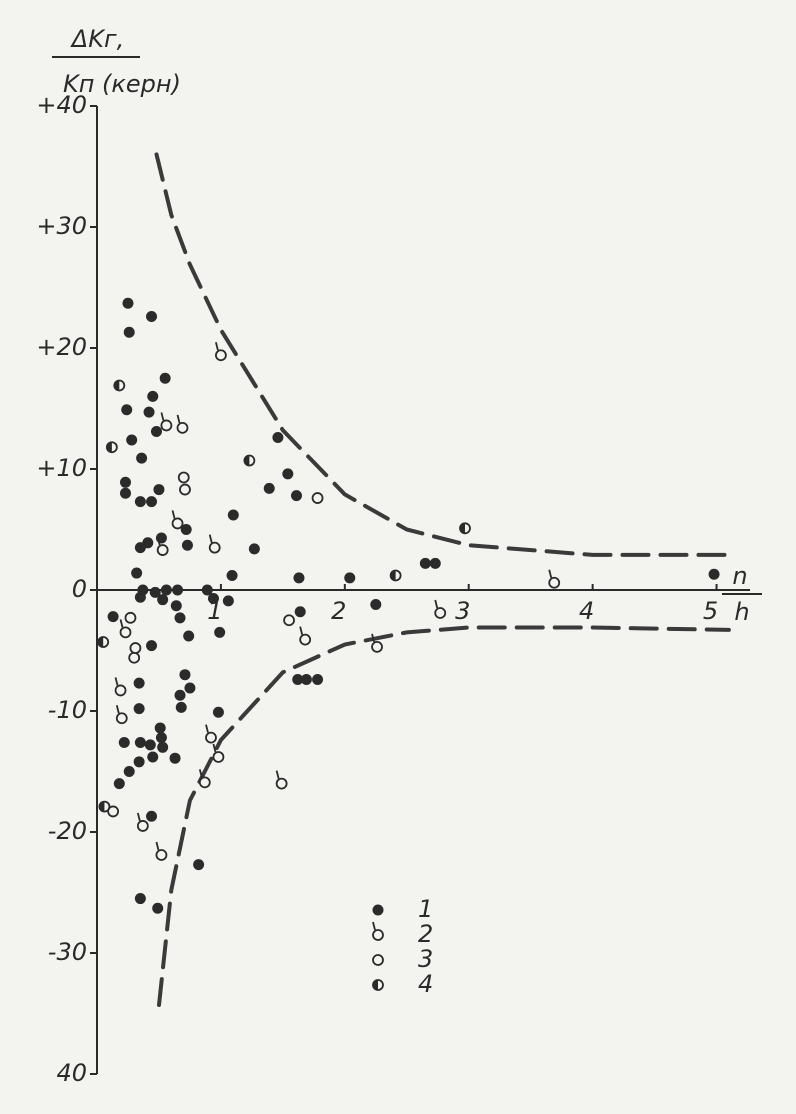 The height and width of the screenshot is (1114, 796). Describe the element at coordinates (67, 952) in the screenshot. I see `y-tick-label: -30` at that location.